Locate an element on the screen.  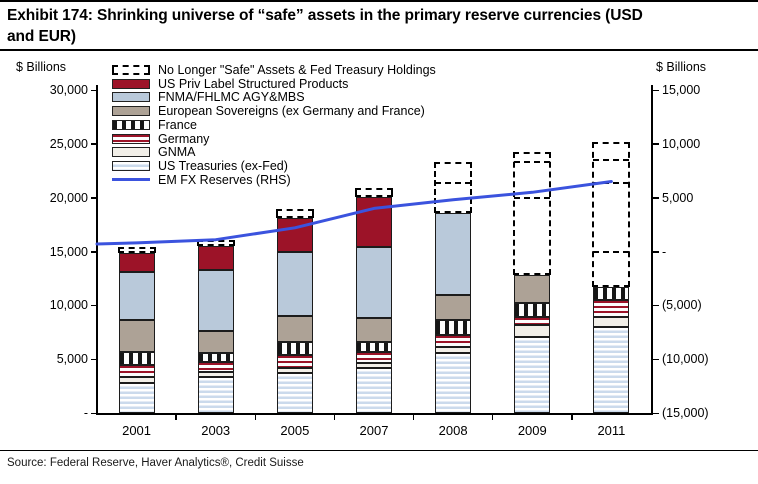
bar-segment-uspriv-2005 is located at coordinates (294, 235).